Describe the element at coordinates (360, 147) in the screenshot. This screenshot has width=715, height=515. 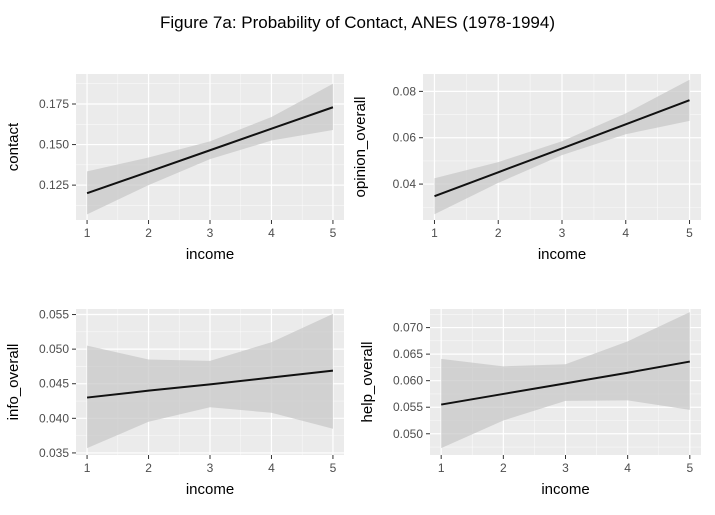
I see `y-axis-title: opinion_overall` at that location.